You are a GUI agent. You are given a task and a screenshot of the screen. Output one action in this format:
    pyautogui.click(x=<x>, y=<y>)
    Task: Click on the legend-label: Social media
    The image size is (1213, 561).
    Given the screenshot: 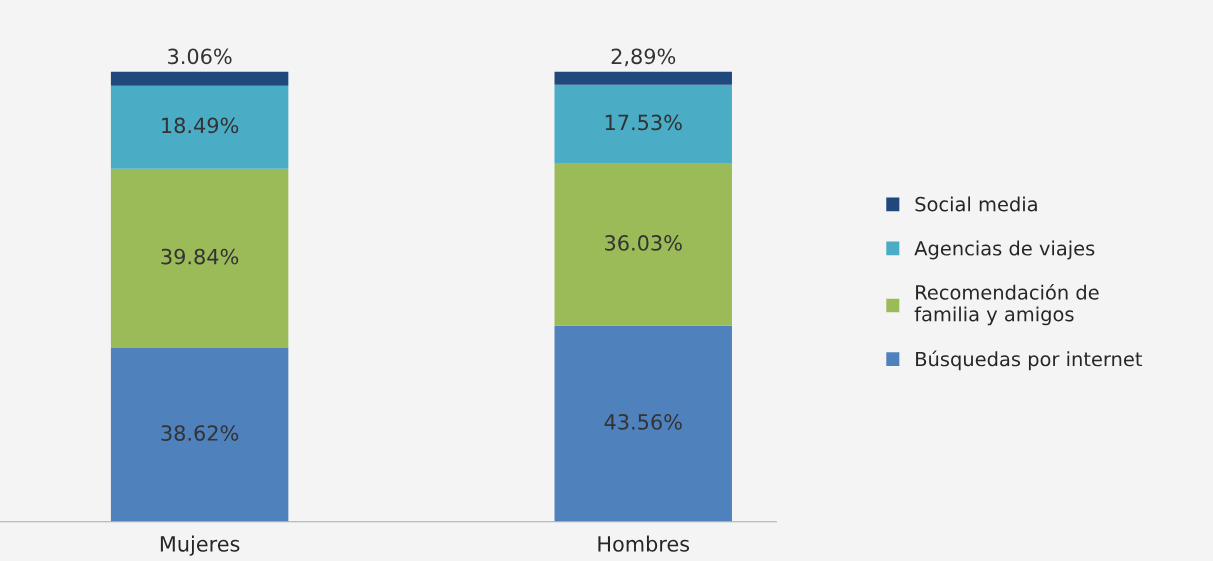 What is the action you would take?
    pyautogui.click(x=976, y=204)
    